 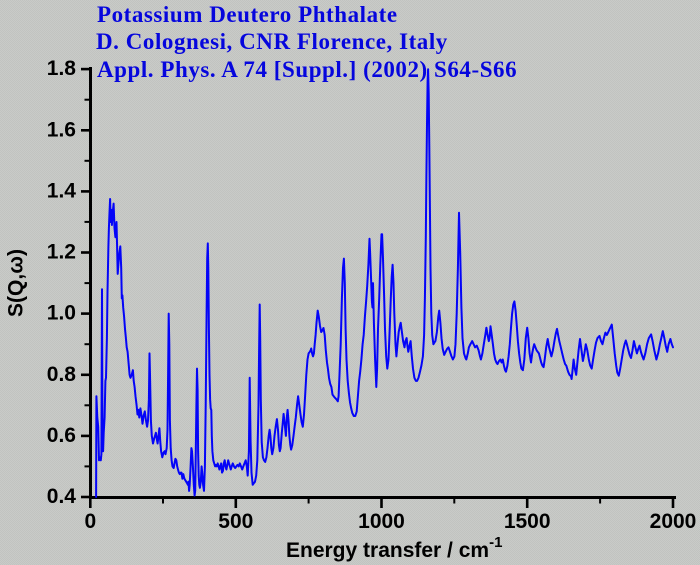 I want to click on svg-text: 0.4, so click(x=62, y=496).